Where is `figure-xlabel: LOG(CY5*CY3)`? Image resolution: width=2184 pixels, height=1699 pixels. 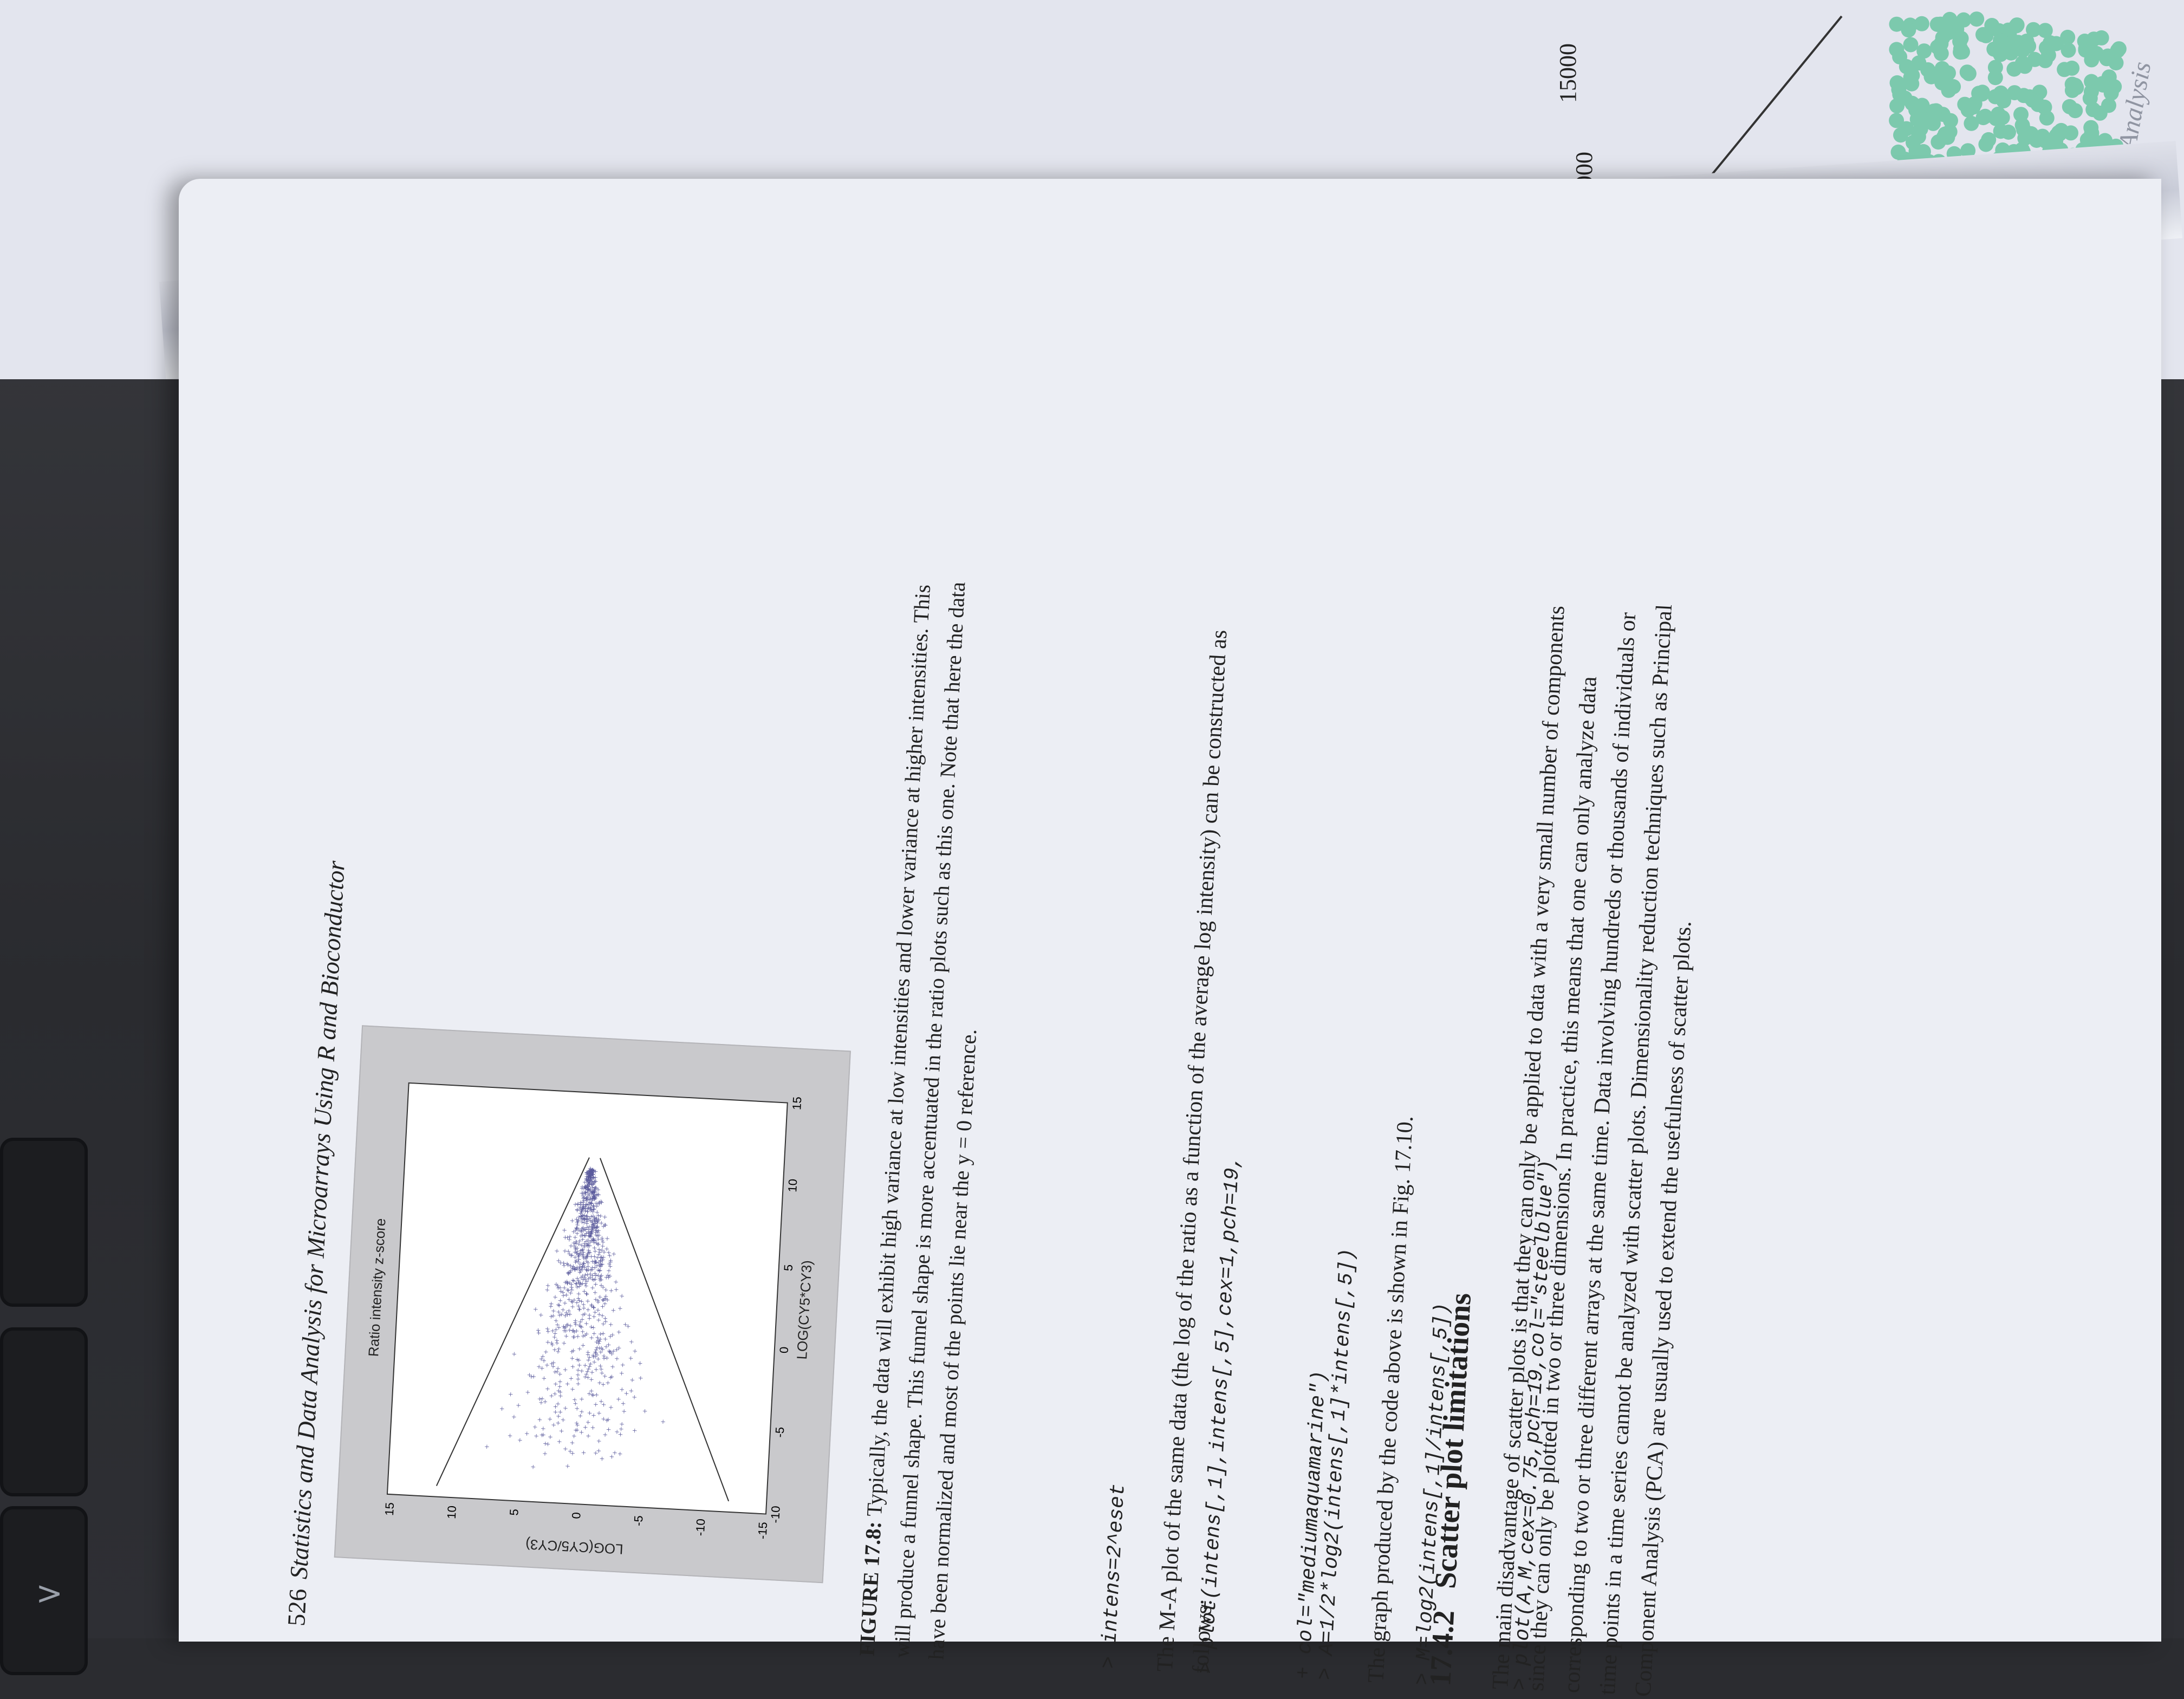 figure-xlabel: LOG(CY5*CY3) is located at coordinates (804, 1310).